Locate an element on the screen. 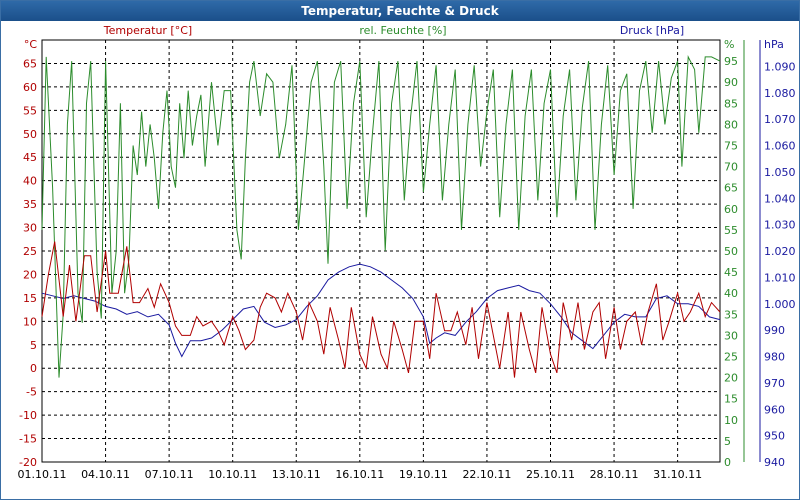 The image size is (800, 500). temp-tick-label: 50 is located at coordinates (30, 134).